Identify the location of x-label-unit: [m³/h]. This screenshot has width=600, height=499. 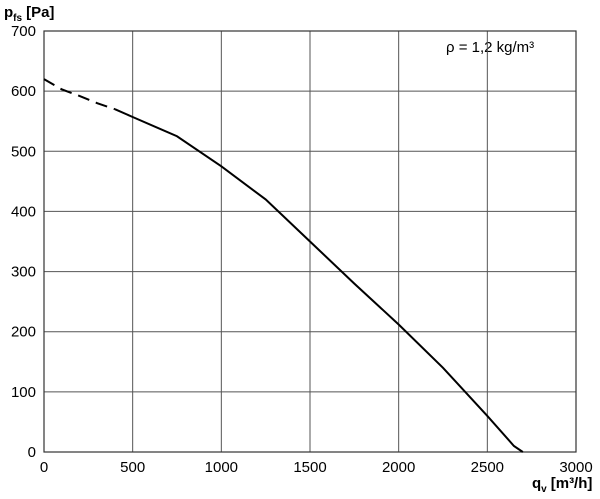
(572, 483).